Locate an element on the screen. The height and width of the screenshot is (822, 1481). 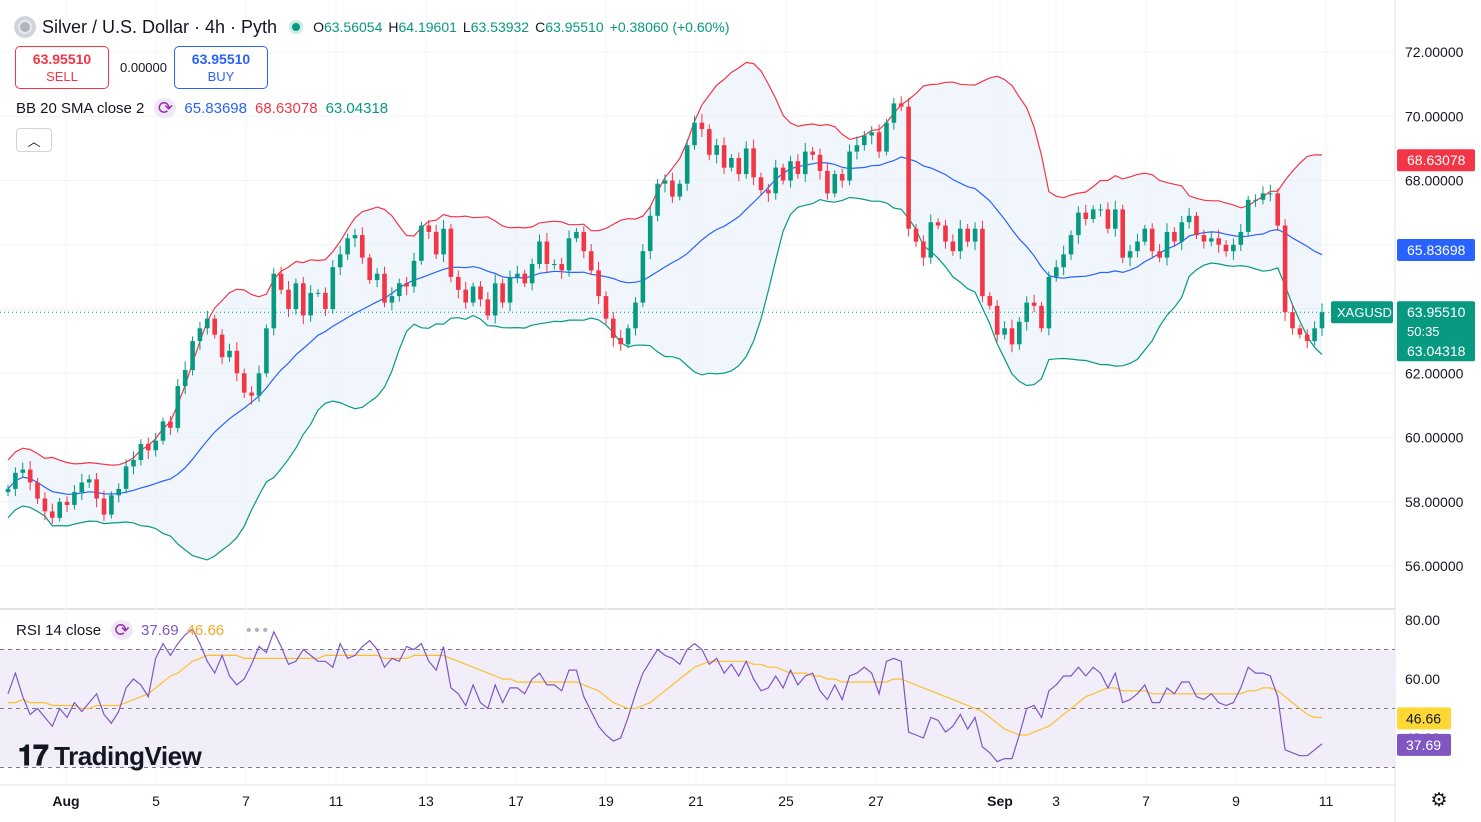
rsi-title: RSI 14 close is located at coordinates (59, 630).